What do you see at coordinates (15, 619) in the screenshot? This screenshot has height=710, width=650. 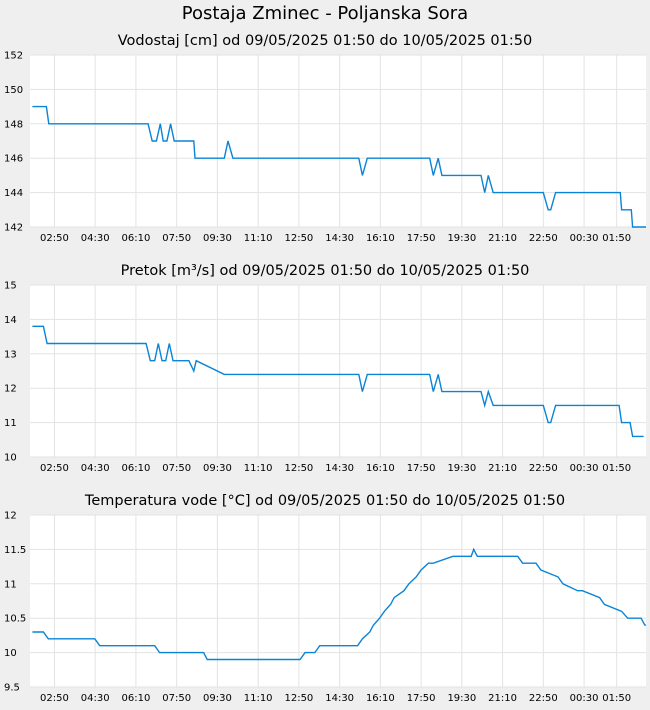 I see `y-tick-label: 10.5` at bounding box center [15, 619].